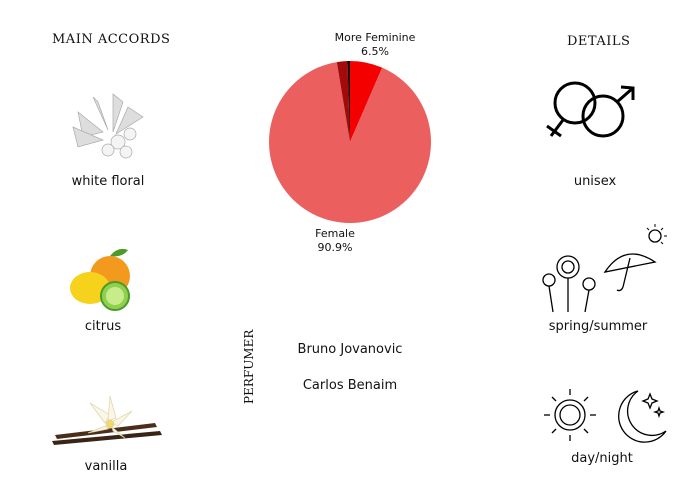  What do you see at coordinates (598, 326) in the screenshot?
I see `detail-label: spring/summer` at bounding box center [598, 326].